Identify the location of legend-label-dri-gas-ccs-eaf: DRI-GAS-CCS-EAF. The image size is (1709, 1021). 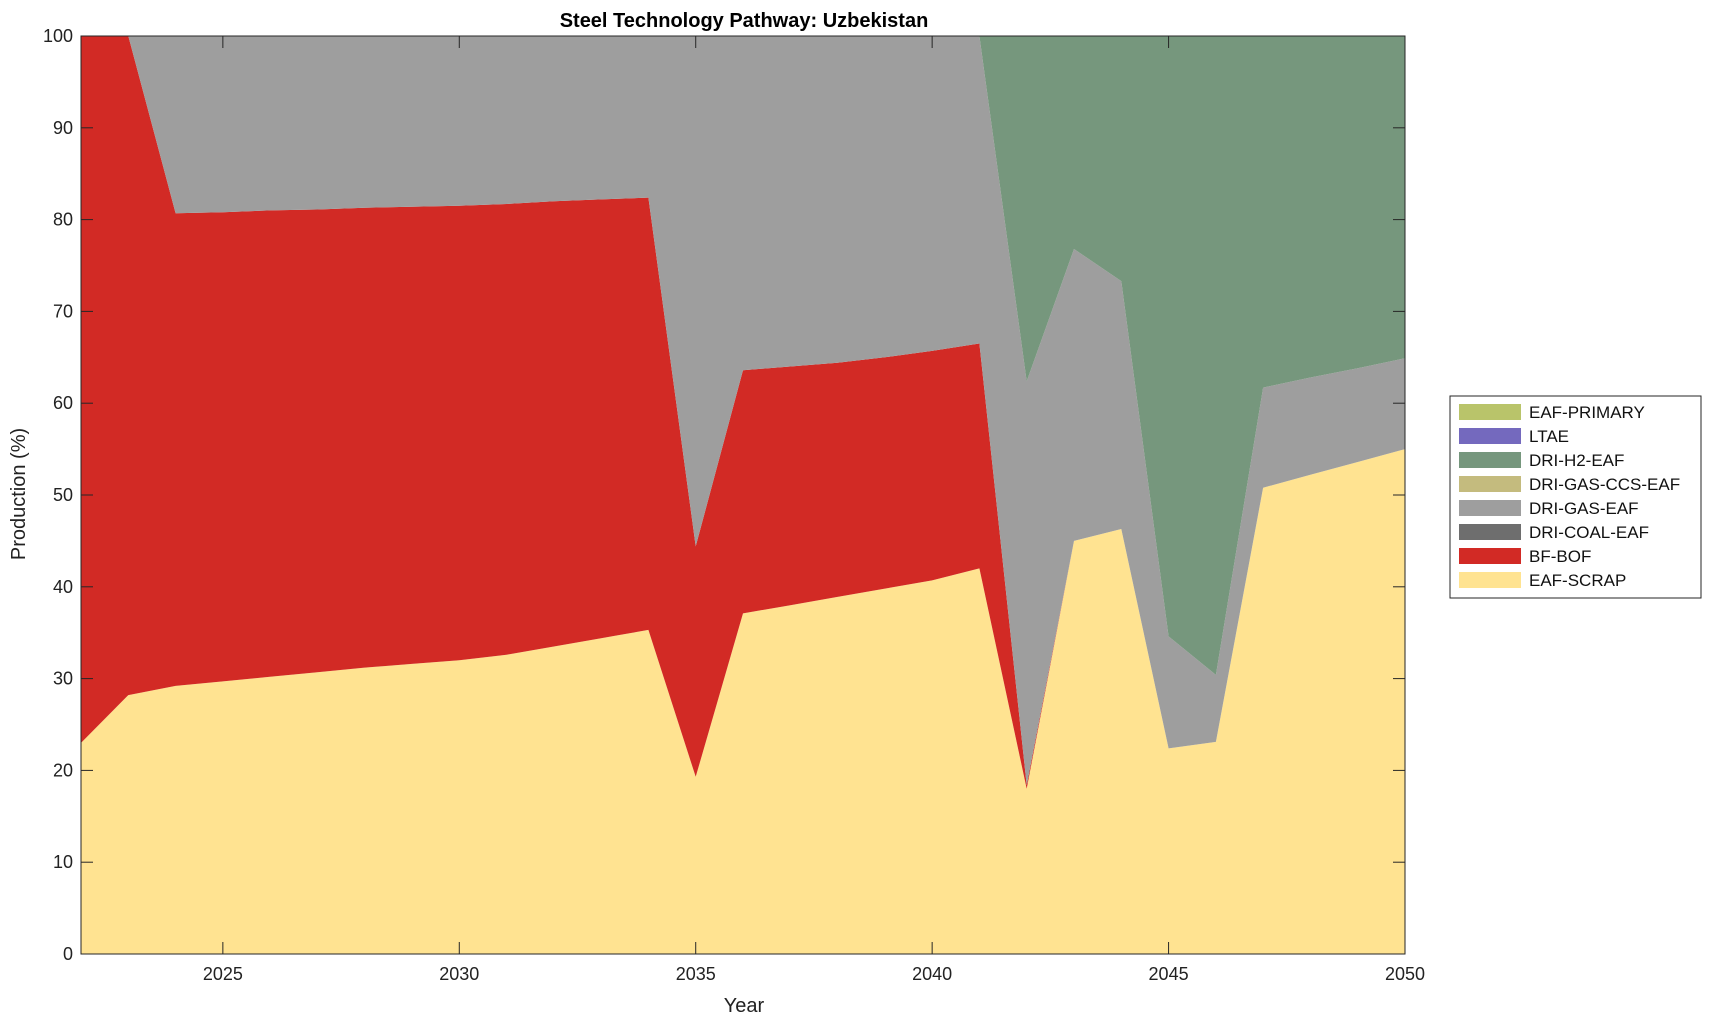
(1604, 484).